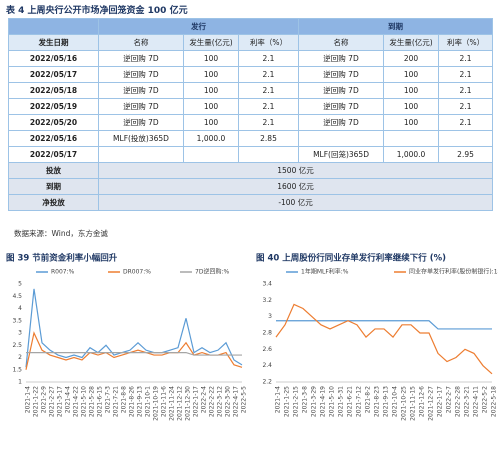 This screenshot has width=500, height=452. Describe the element at coordinates (188, 403) in the screenshot. I see `x-tick-label: 2021-12-30` at that location.